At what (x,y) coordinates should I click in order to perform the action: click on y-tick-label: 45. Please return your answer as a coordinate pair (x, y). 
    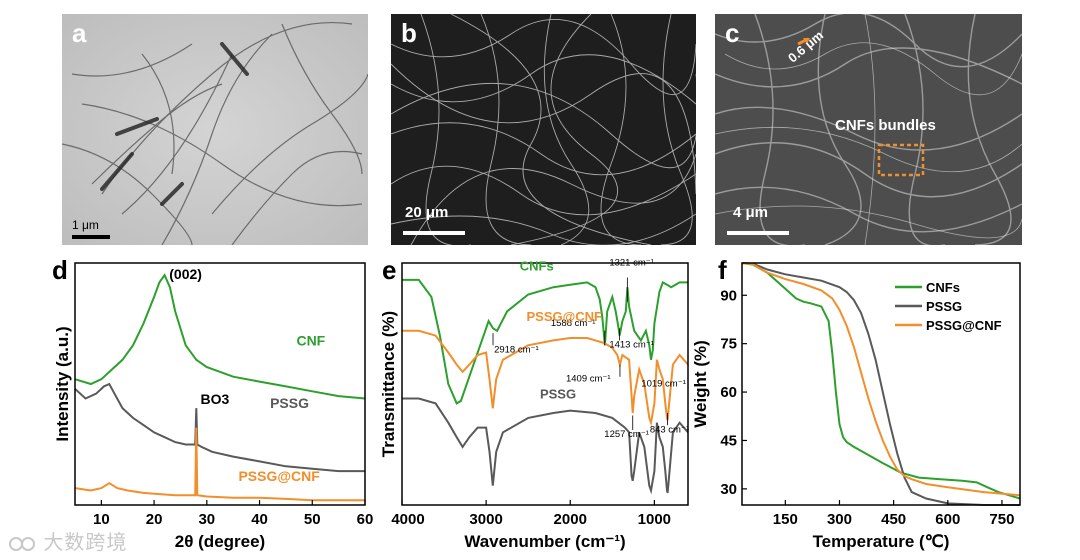
    Looking at the image, I should click on (728, 440).